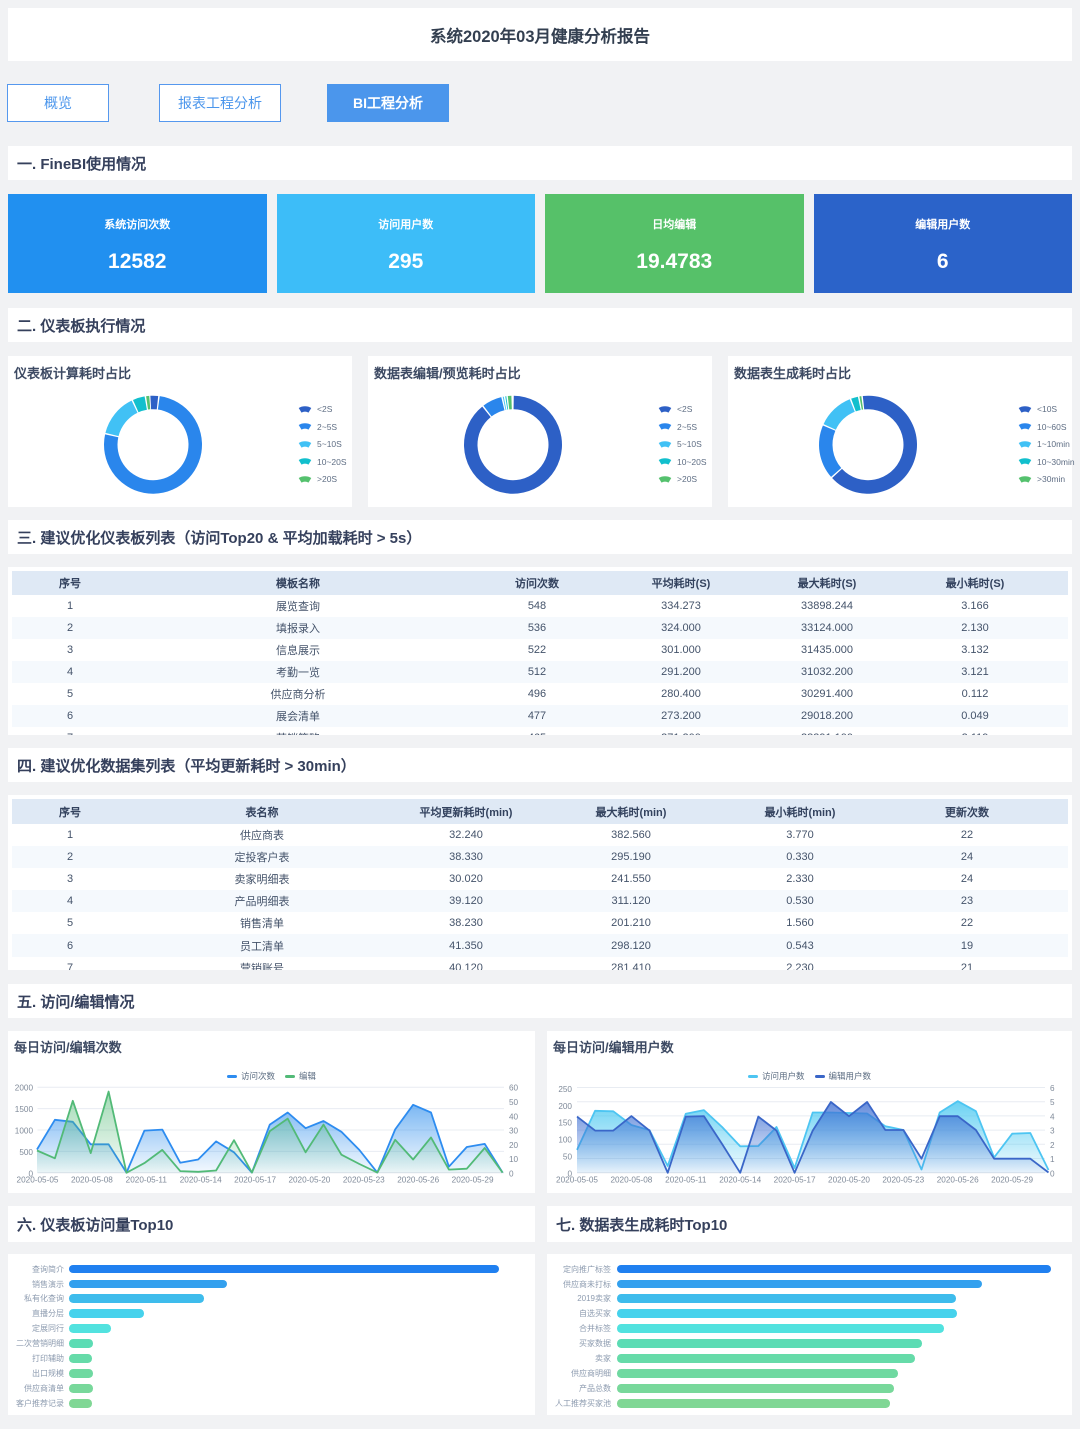 This screenshot has height=1429, width=1080. What do you see at coordinates (565, 1106) in the screenshot?
I see `svg-text: 200` at bounding box center [565, 1106].